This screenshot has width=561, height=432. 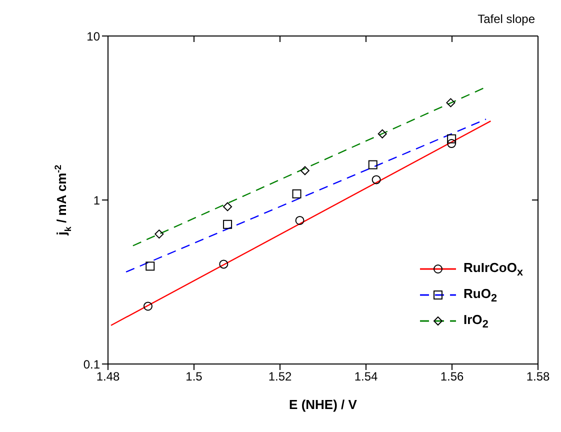 I want to click on y-tick-label: 1, so click(x=96, y=200).